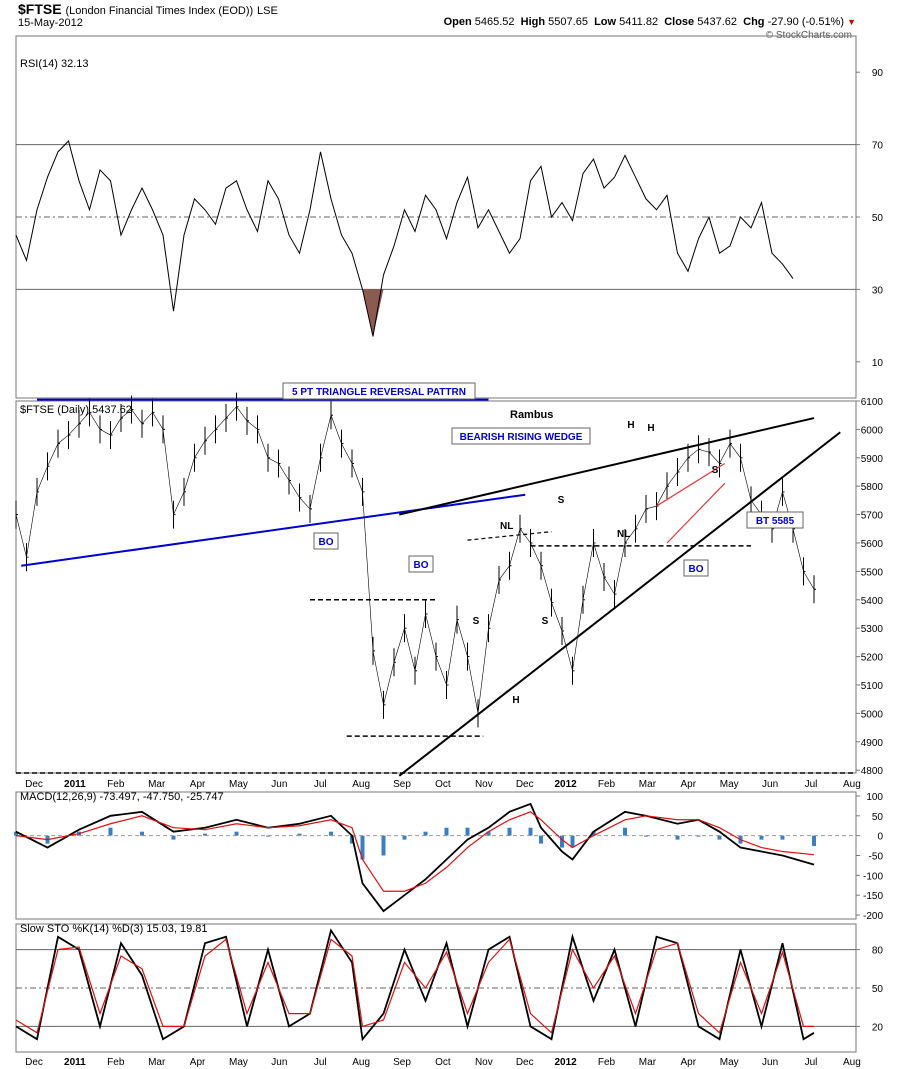 The width and height of the screenshot is (900, 1069). I want to click on annotation-triangle-box, so click(379, 391).